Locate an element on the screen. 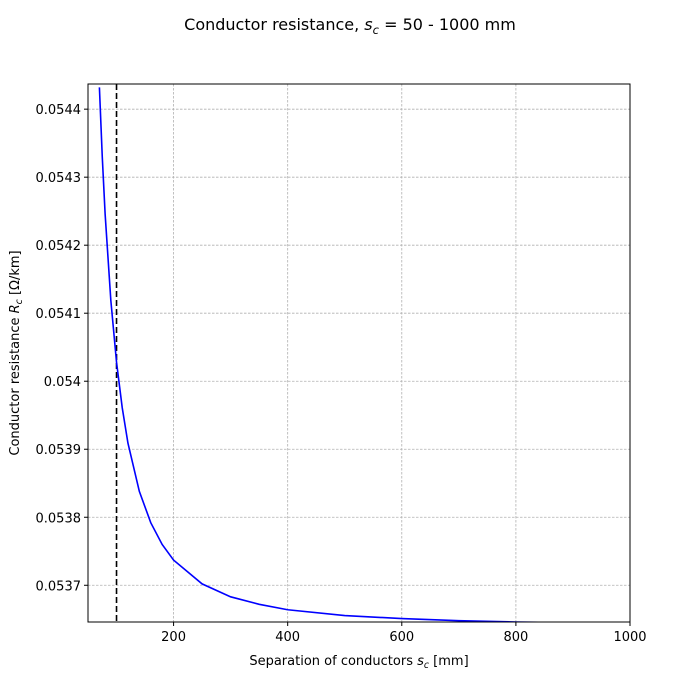 Image resolution: width=700 pixels, height=700 pixels. x-tick-label: 800 is located at coordinates (515, 637).